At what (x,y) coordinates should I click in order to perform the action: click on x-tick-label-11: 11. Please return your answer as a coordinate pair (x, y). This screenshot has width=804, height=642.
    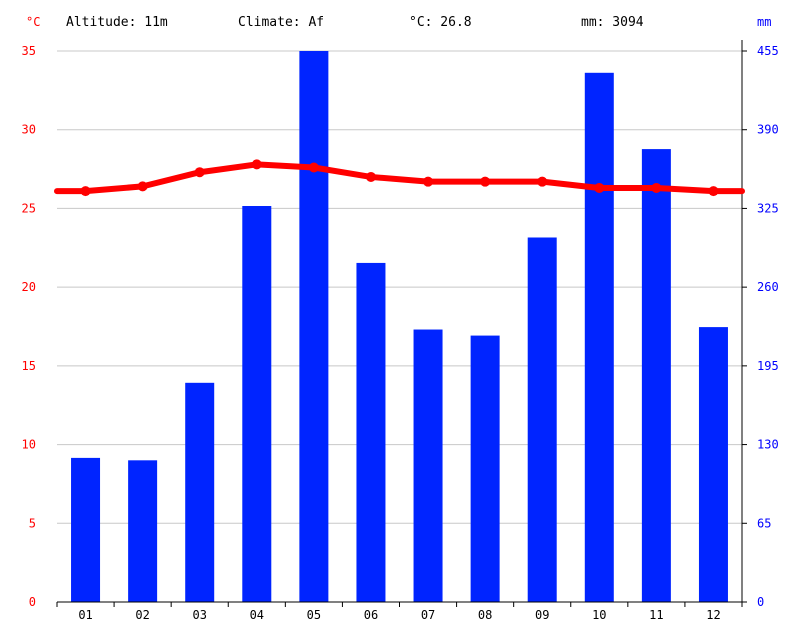
    Looking at the image, I should click on (656, 615).